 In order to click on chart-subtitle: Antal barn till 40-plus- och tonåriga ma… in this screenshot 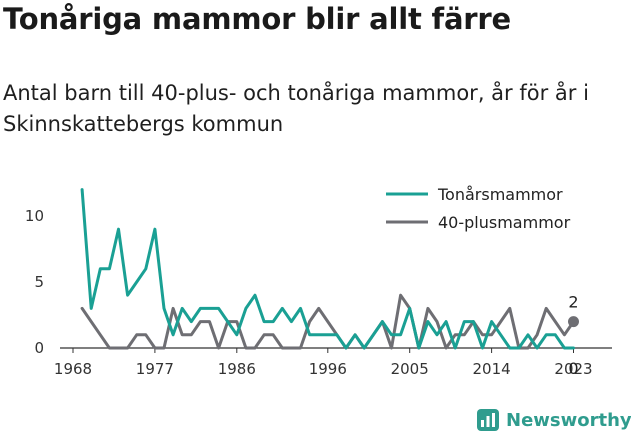, I will do `click(296, 108)`.